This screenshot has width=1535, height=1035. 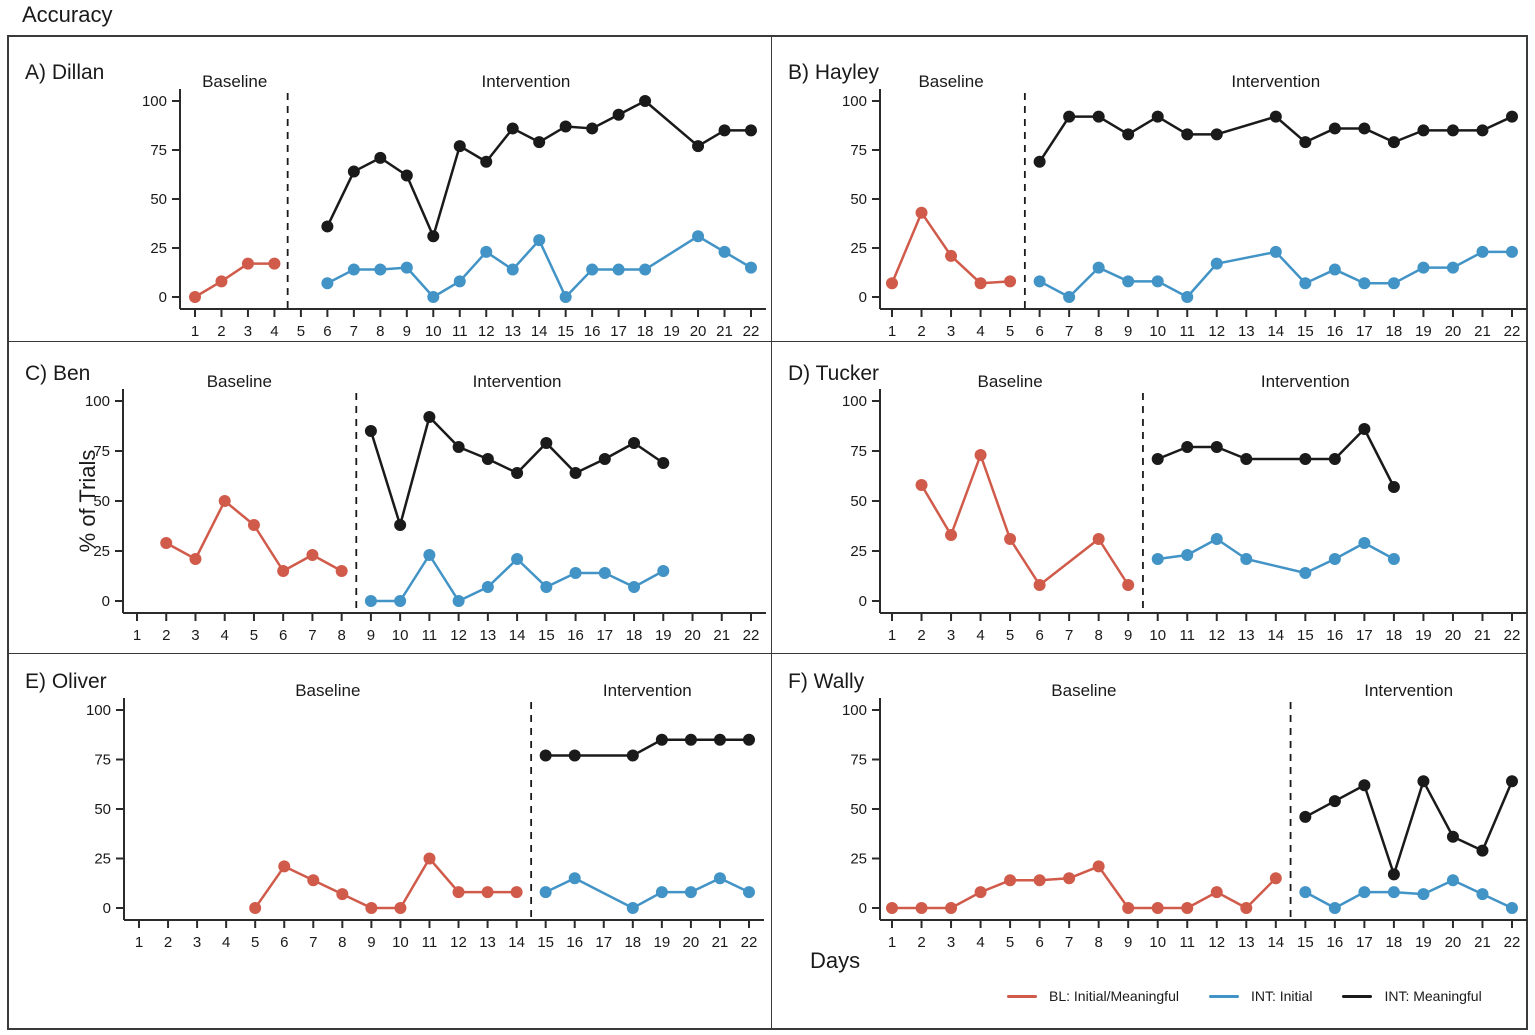 I want to click on x-tick-label: 16, so click(x=575, y=635).